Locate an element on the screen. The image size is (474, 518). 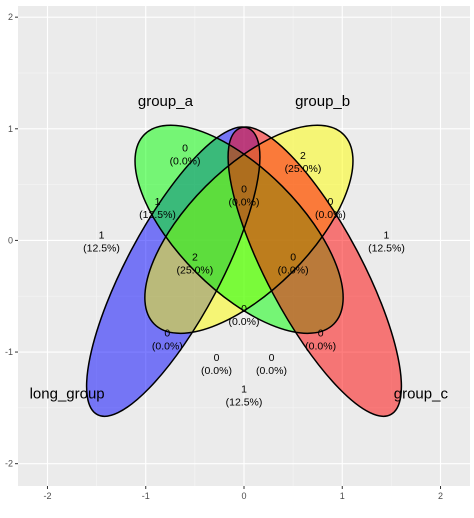
x-axis: -2 -1 0 1 2 is located at coordinates (243, 493).